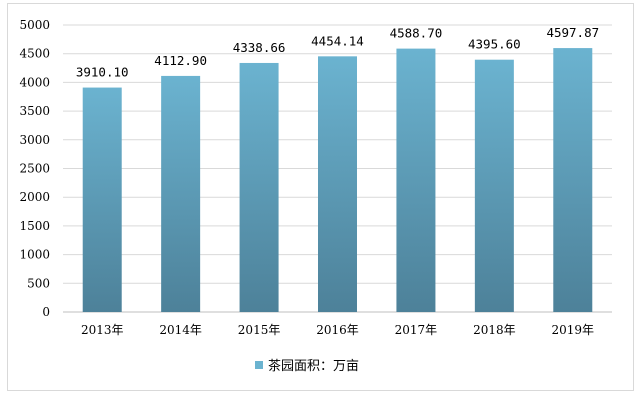  What do you see at coordinates (494, 330) in the screenshot?
I see `x-tick-label: 2018年` at bounding box center [494, 330].